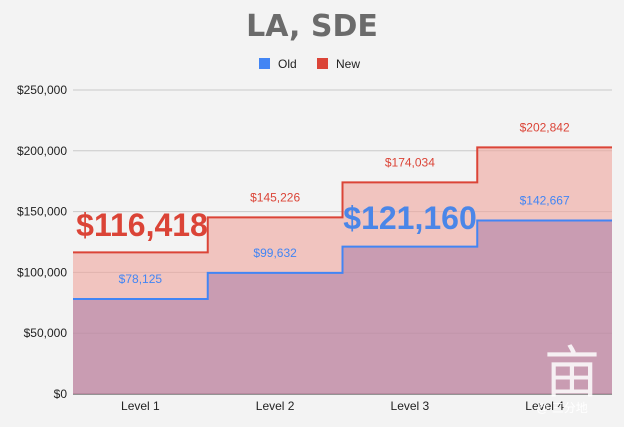  What do you see at coordinates (544, 406) in the screenshot?
I see `x-tick-label: Level 4` at bounding box center [544, 406].